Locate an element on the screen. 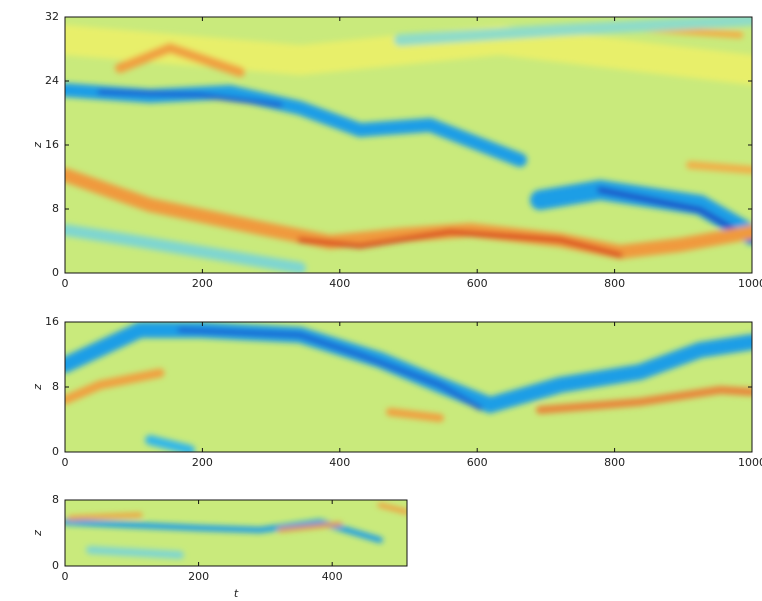 The width and height of the screenshot is (762, 601). heatmap-field is located at coordinates (236, 533).